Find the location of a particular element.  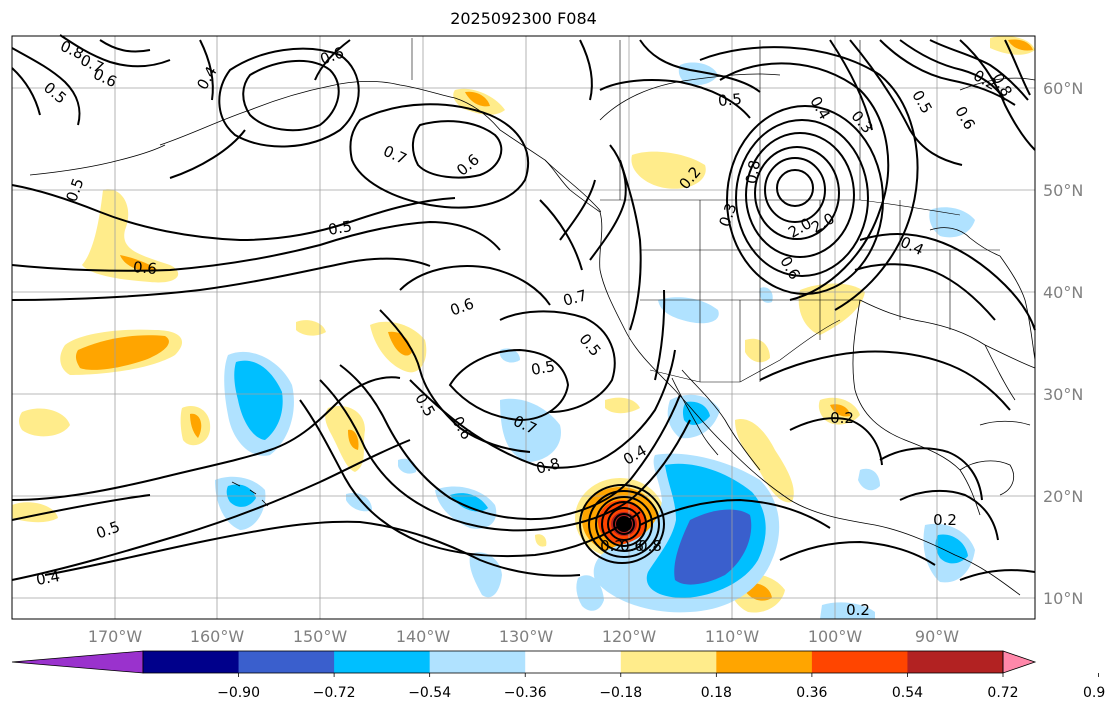

hurricane-isobar is located at coordinates (624, 524).